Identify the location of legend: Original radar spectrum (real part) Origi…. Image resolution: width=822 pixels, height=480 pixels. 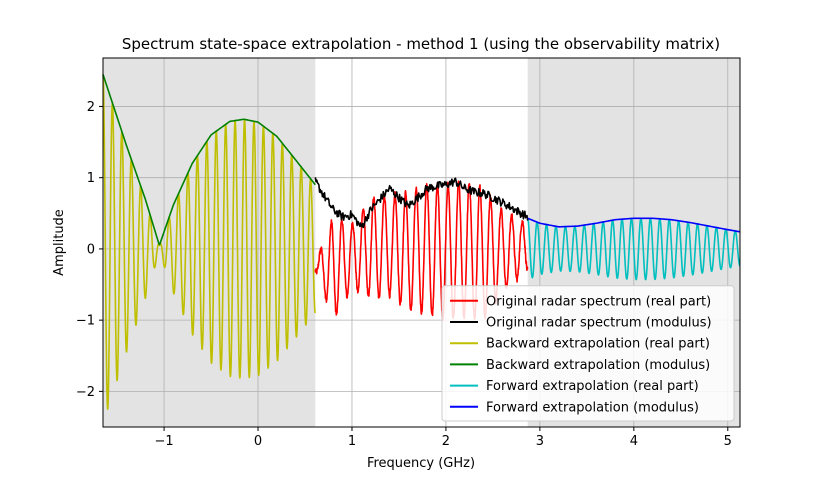
(588, 353).